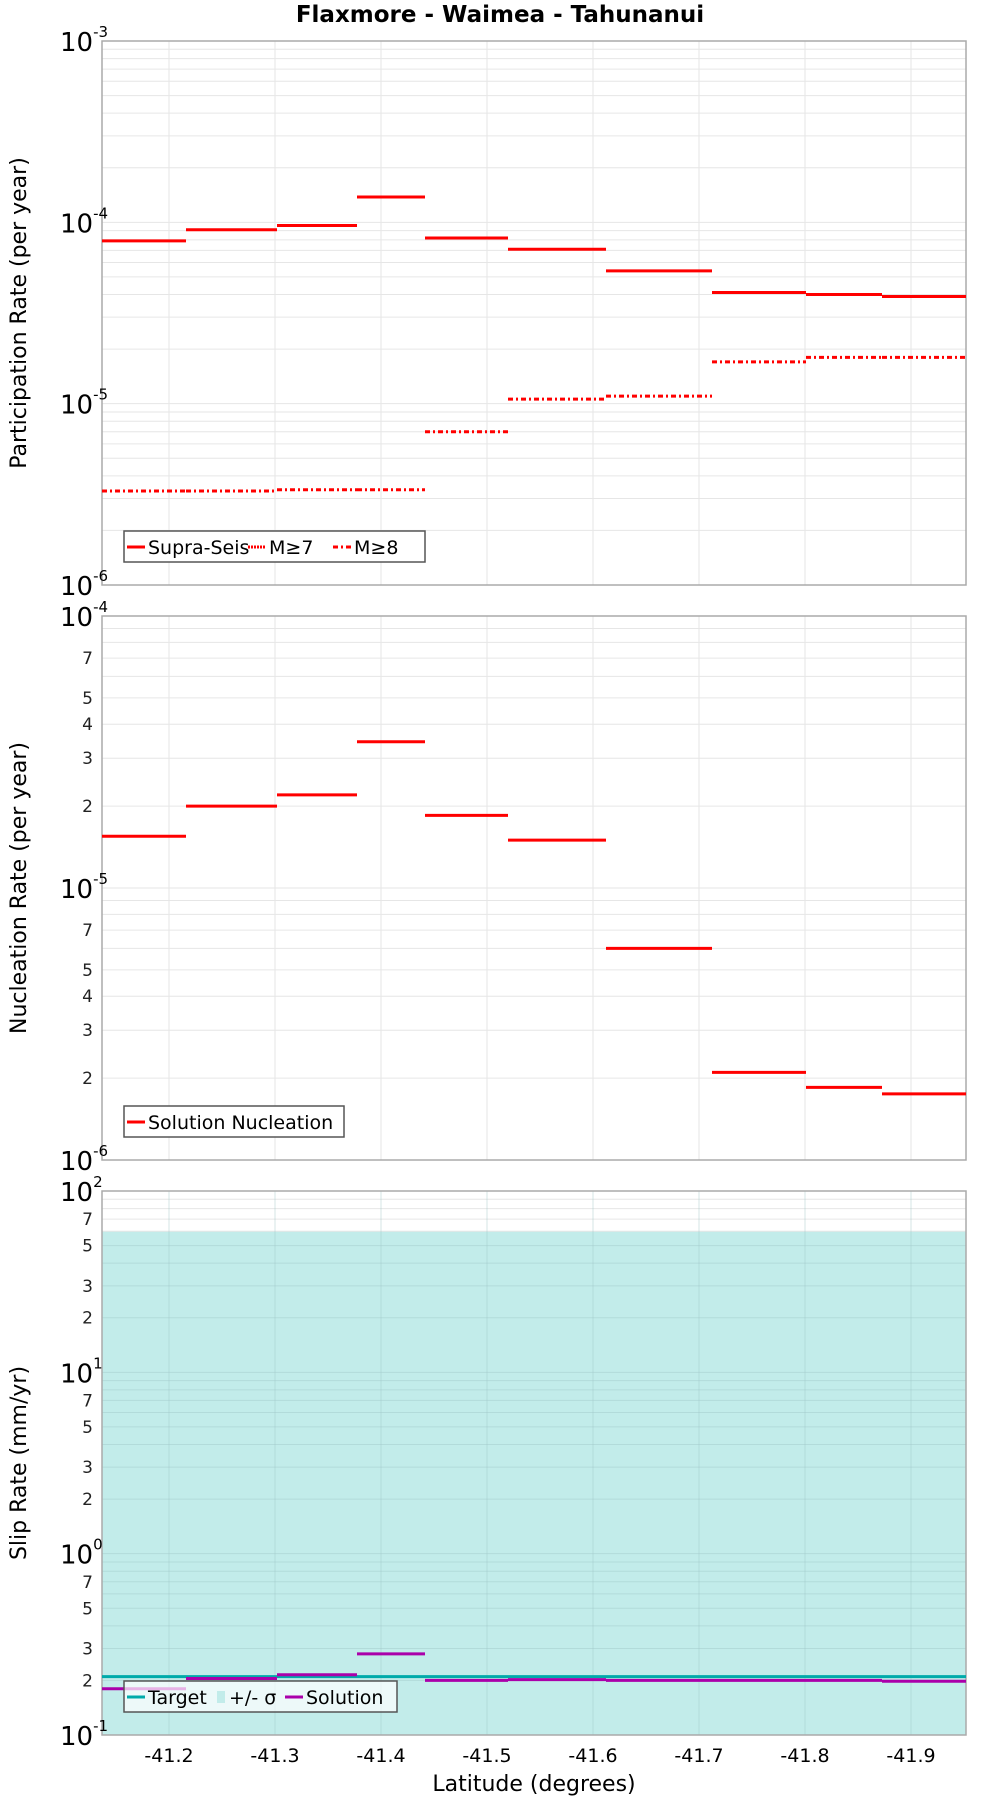 The height and width of the screenshot is (1800, 1000). I want to click on y-tick-major: 10¹, so click(81, 1371).